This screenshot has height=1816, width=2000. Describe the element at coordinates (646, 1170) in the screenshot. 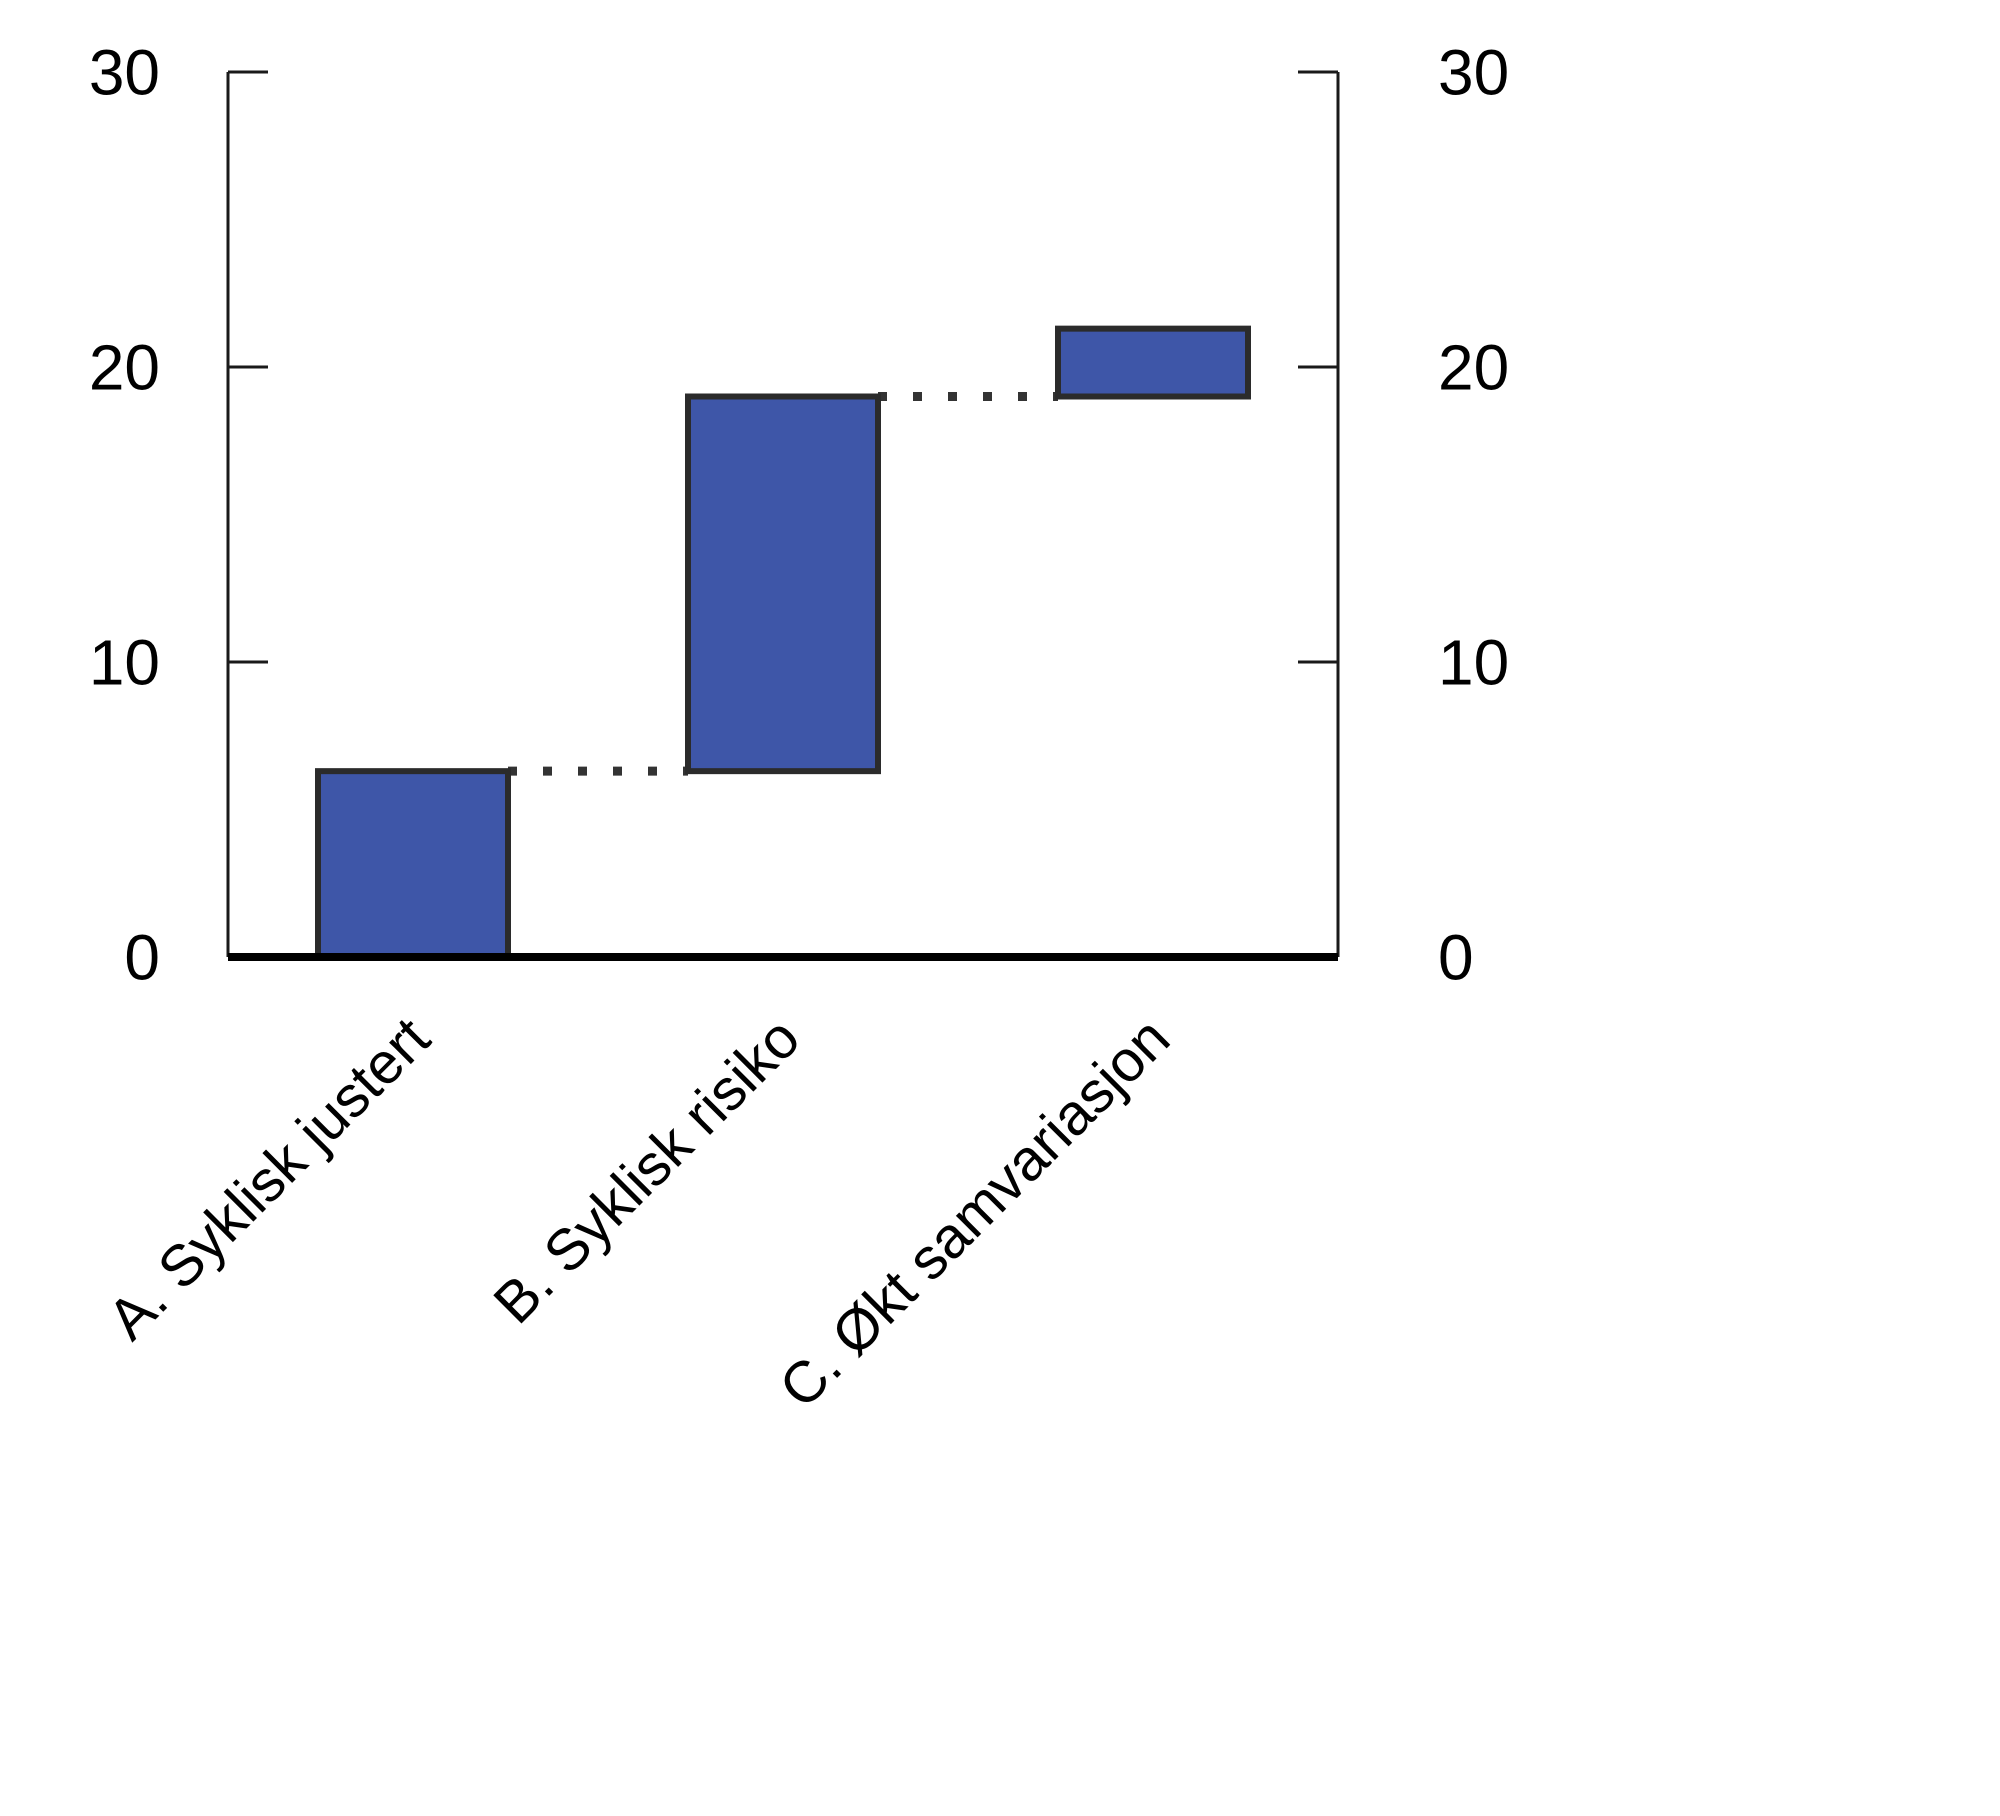

I see `category-label: B. Syklisk risiko` at that location.